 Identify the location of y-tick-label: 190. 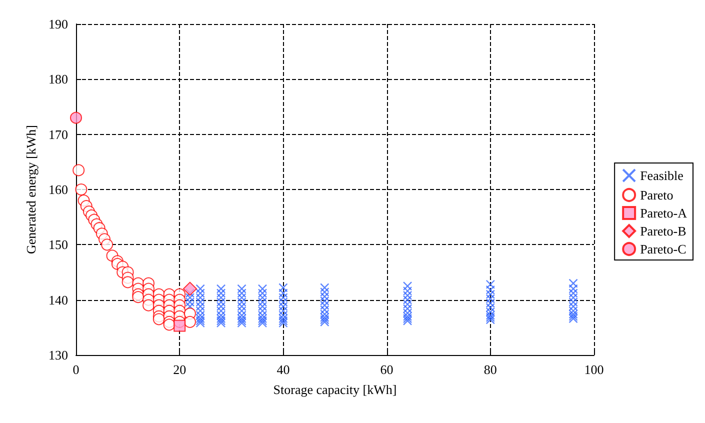
(58, 24).